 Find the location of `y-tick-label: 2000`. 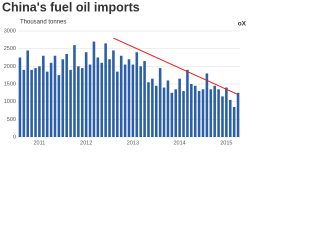

y-tick-label: 2000 is located at coordinates (10, 67).